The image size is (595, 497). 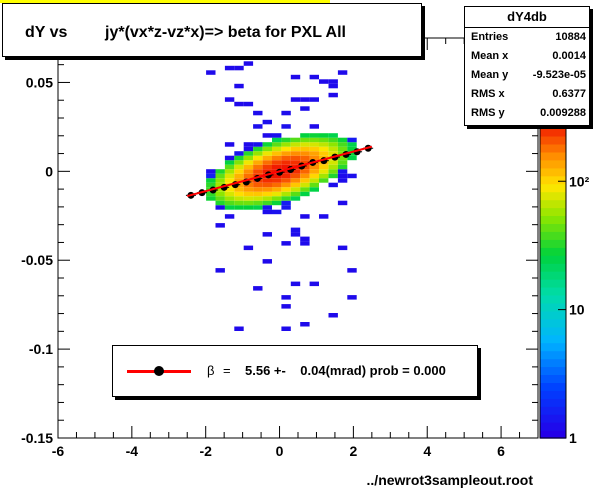 I want to click on stats-key: Mean y, so click(x=490, y=75).